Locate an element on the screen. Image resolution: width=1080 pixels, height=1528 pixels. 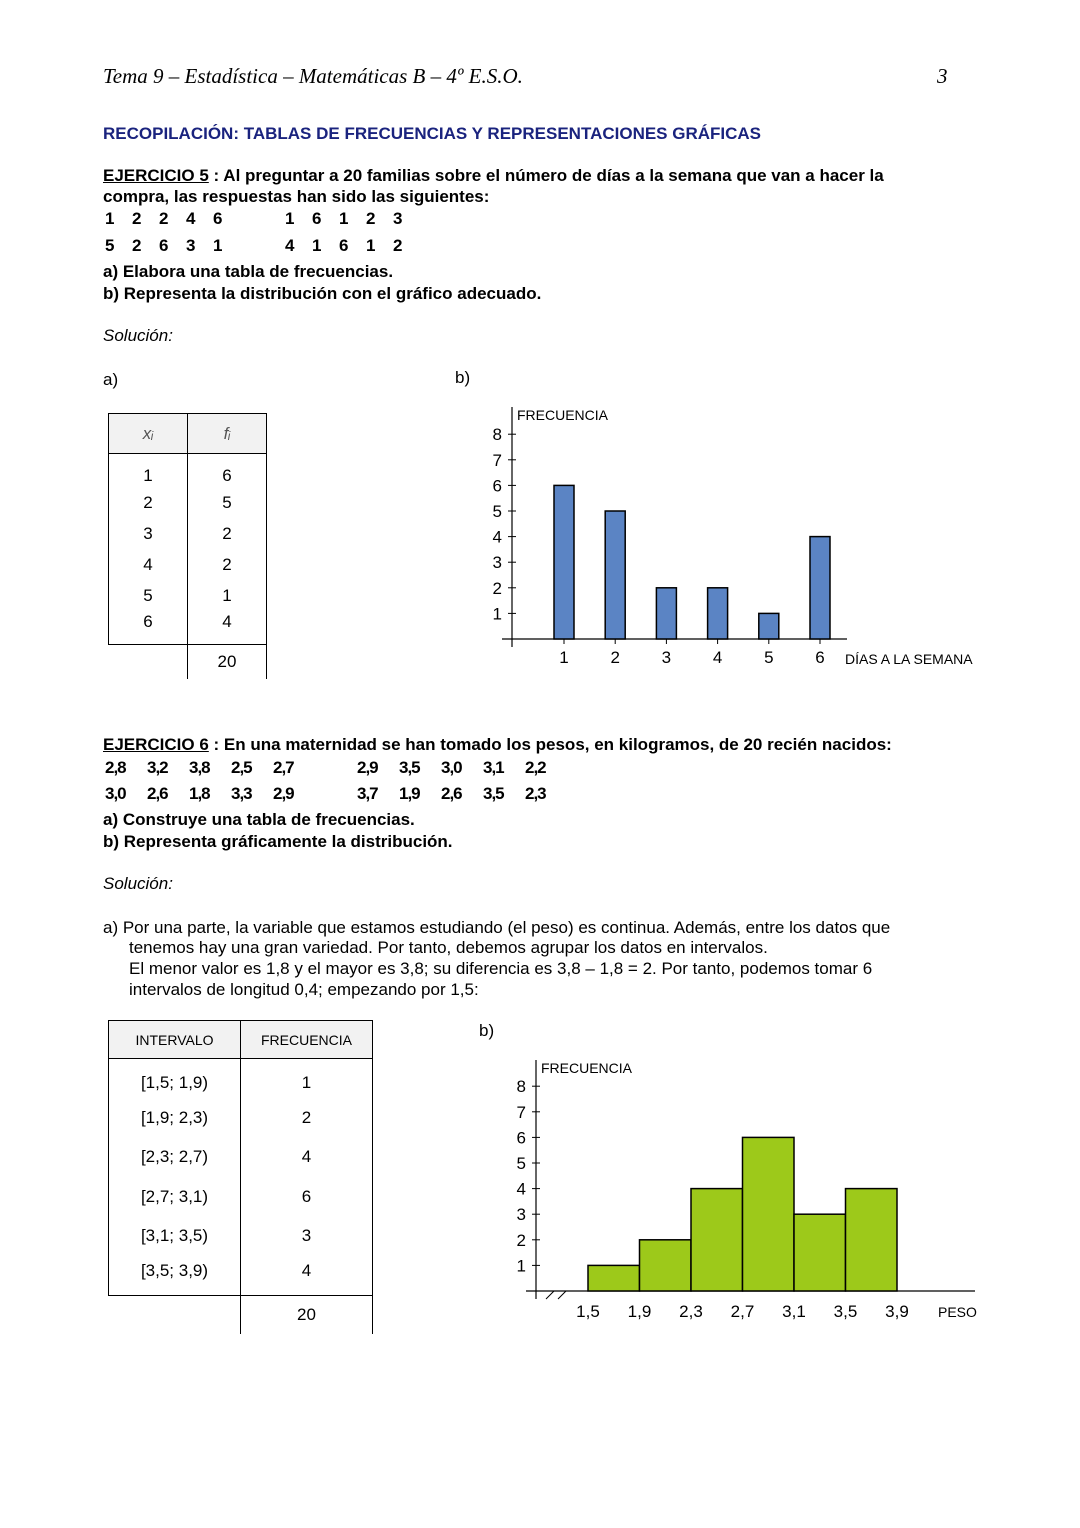
value-cell: [3,1; 3,5) is located at coordinates (174, 1236).